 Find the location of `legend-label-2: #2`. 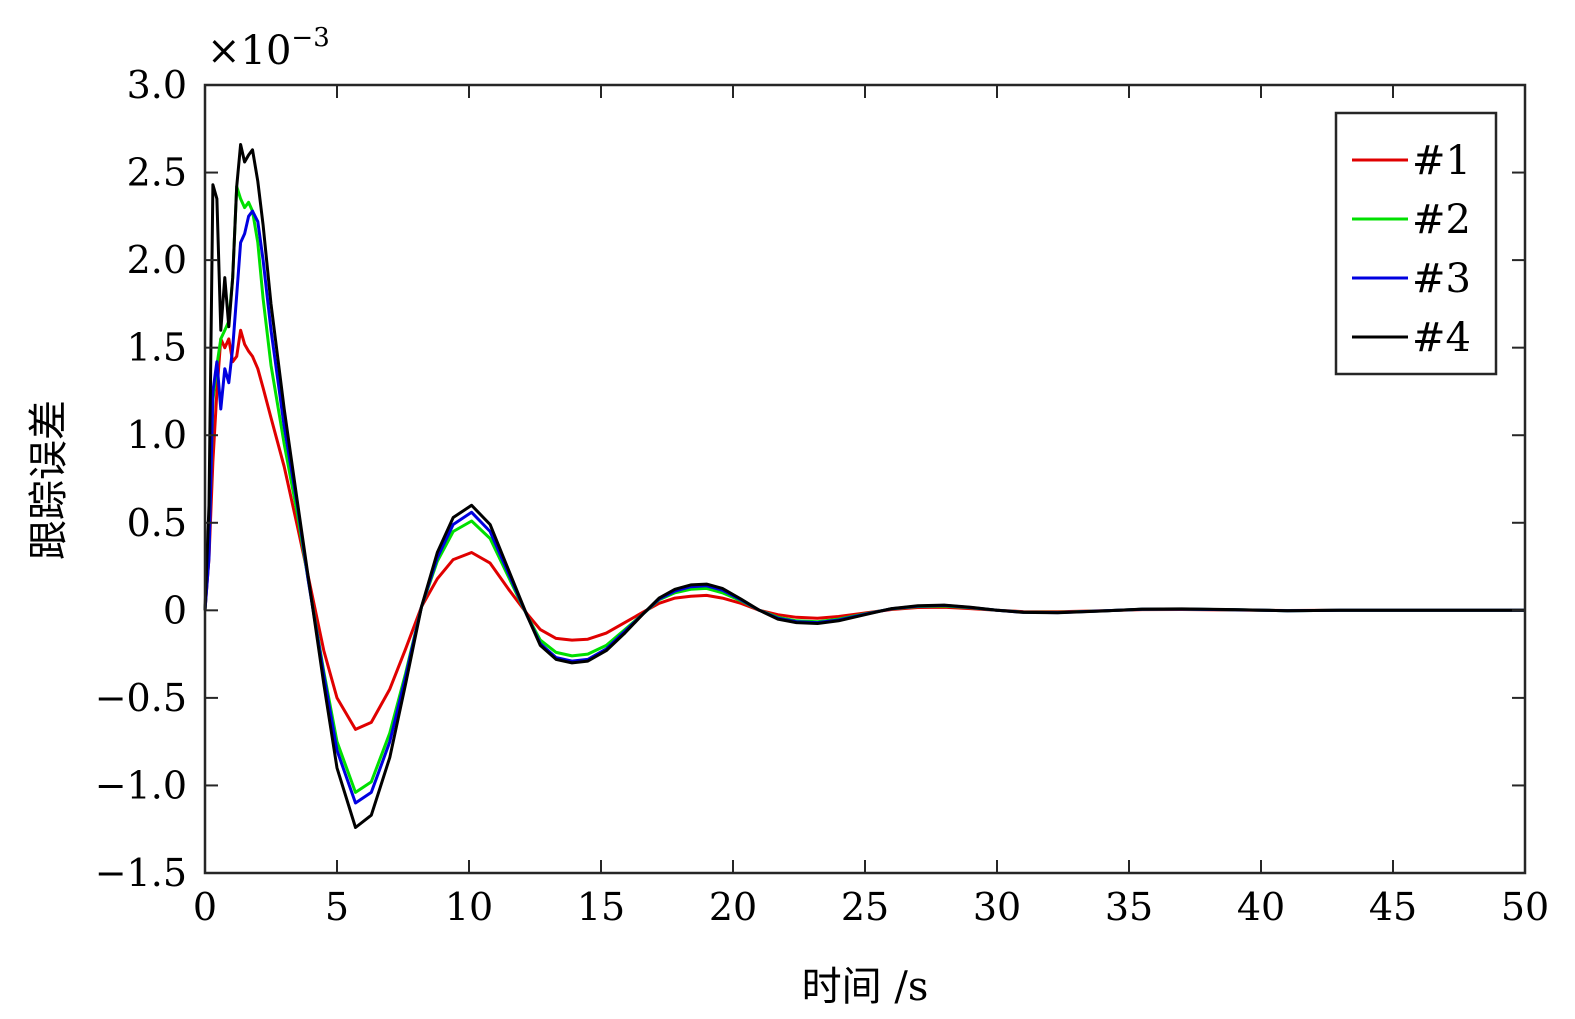

legend-label-2: #2 is located at coordinates (1441, 220).